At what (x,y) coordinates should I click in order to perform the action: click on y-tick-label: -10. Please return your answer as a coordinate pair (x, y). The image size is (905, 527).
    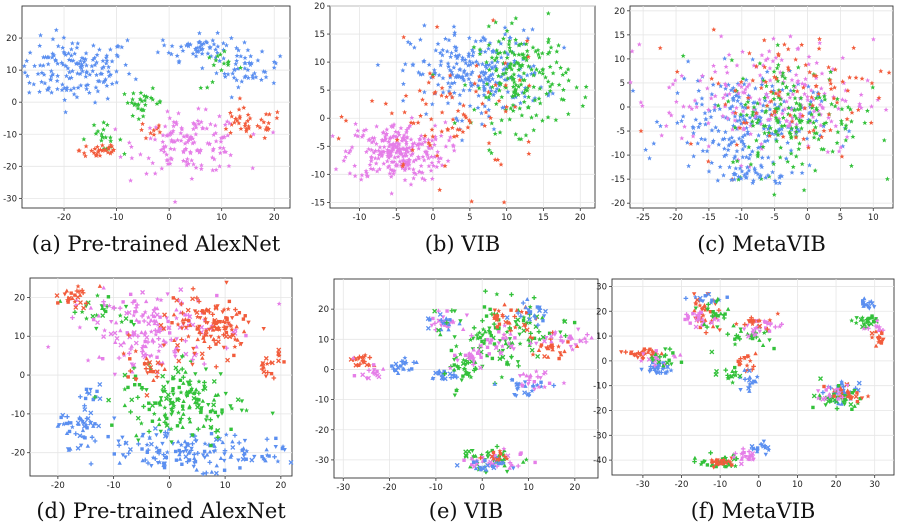
    Looking at the image, I should click on (18, 415).